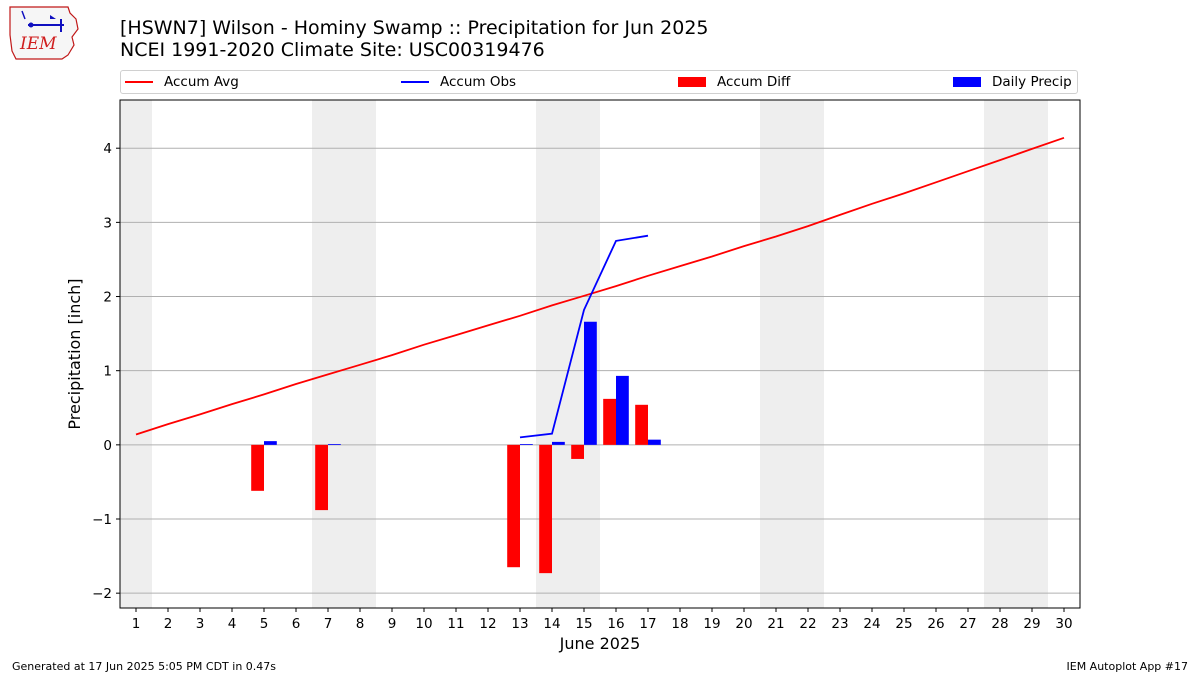 The image size is (1200, 675). I want to click on logo-text: IEM, so click(38, 44).